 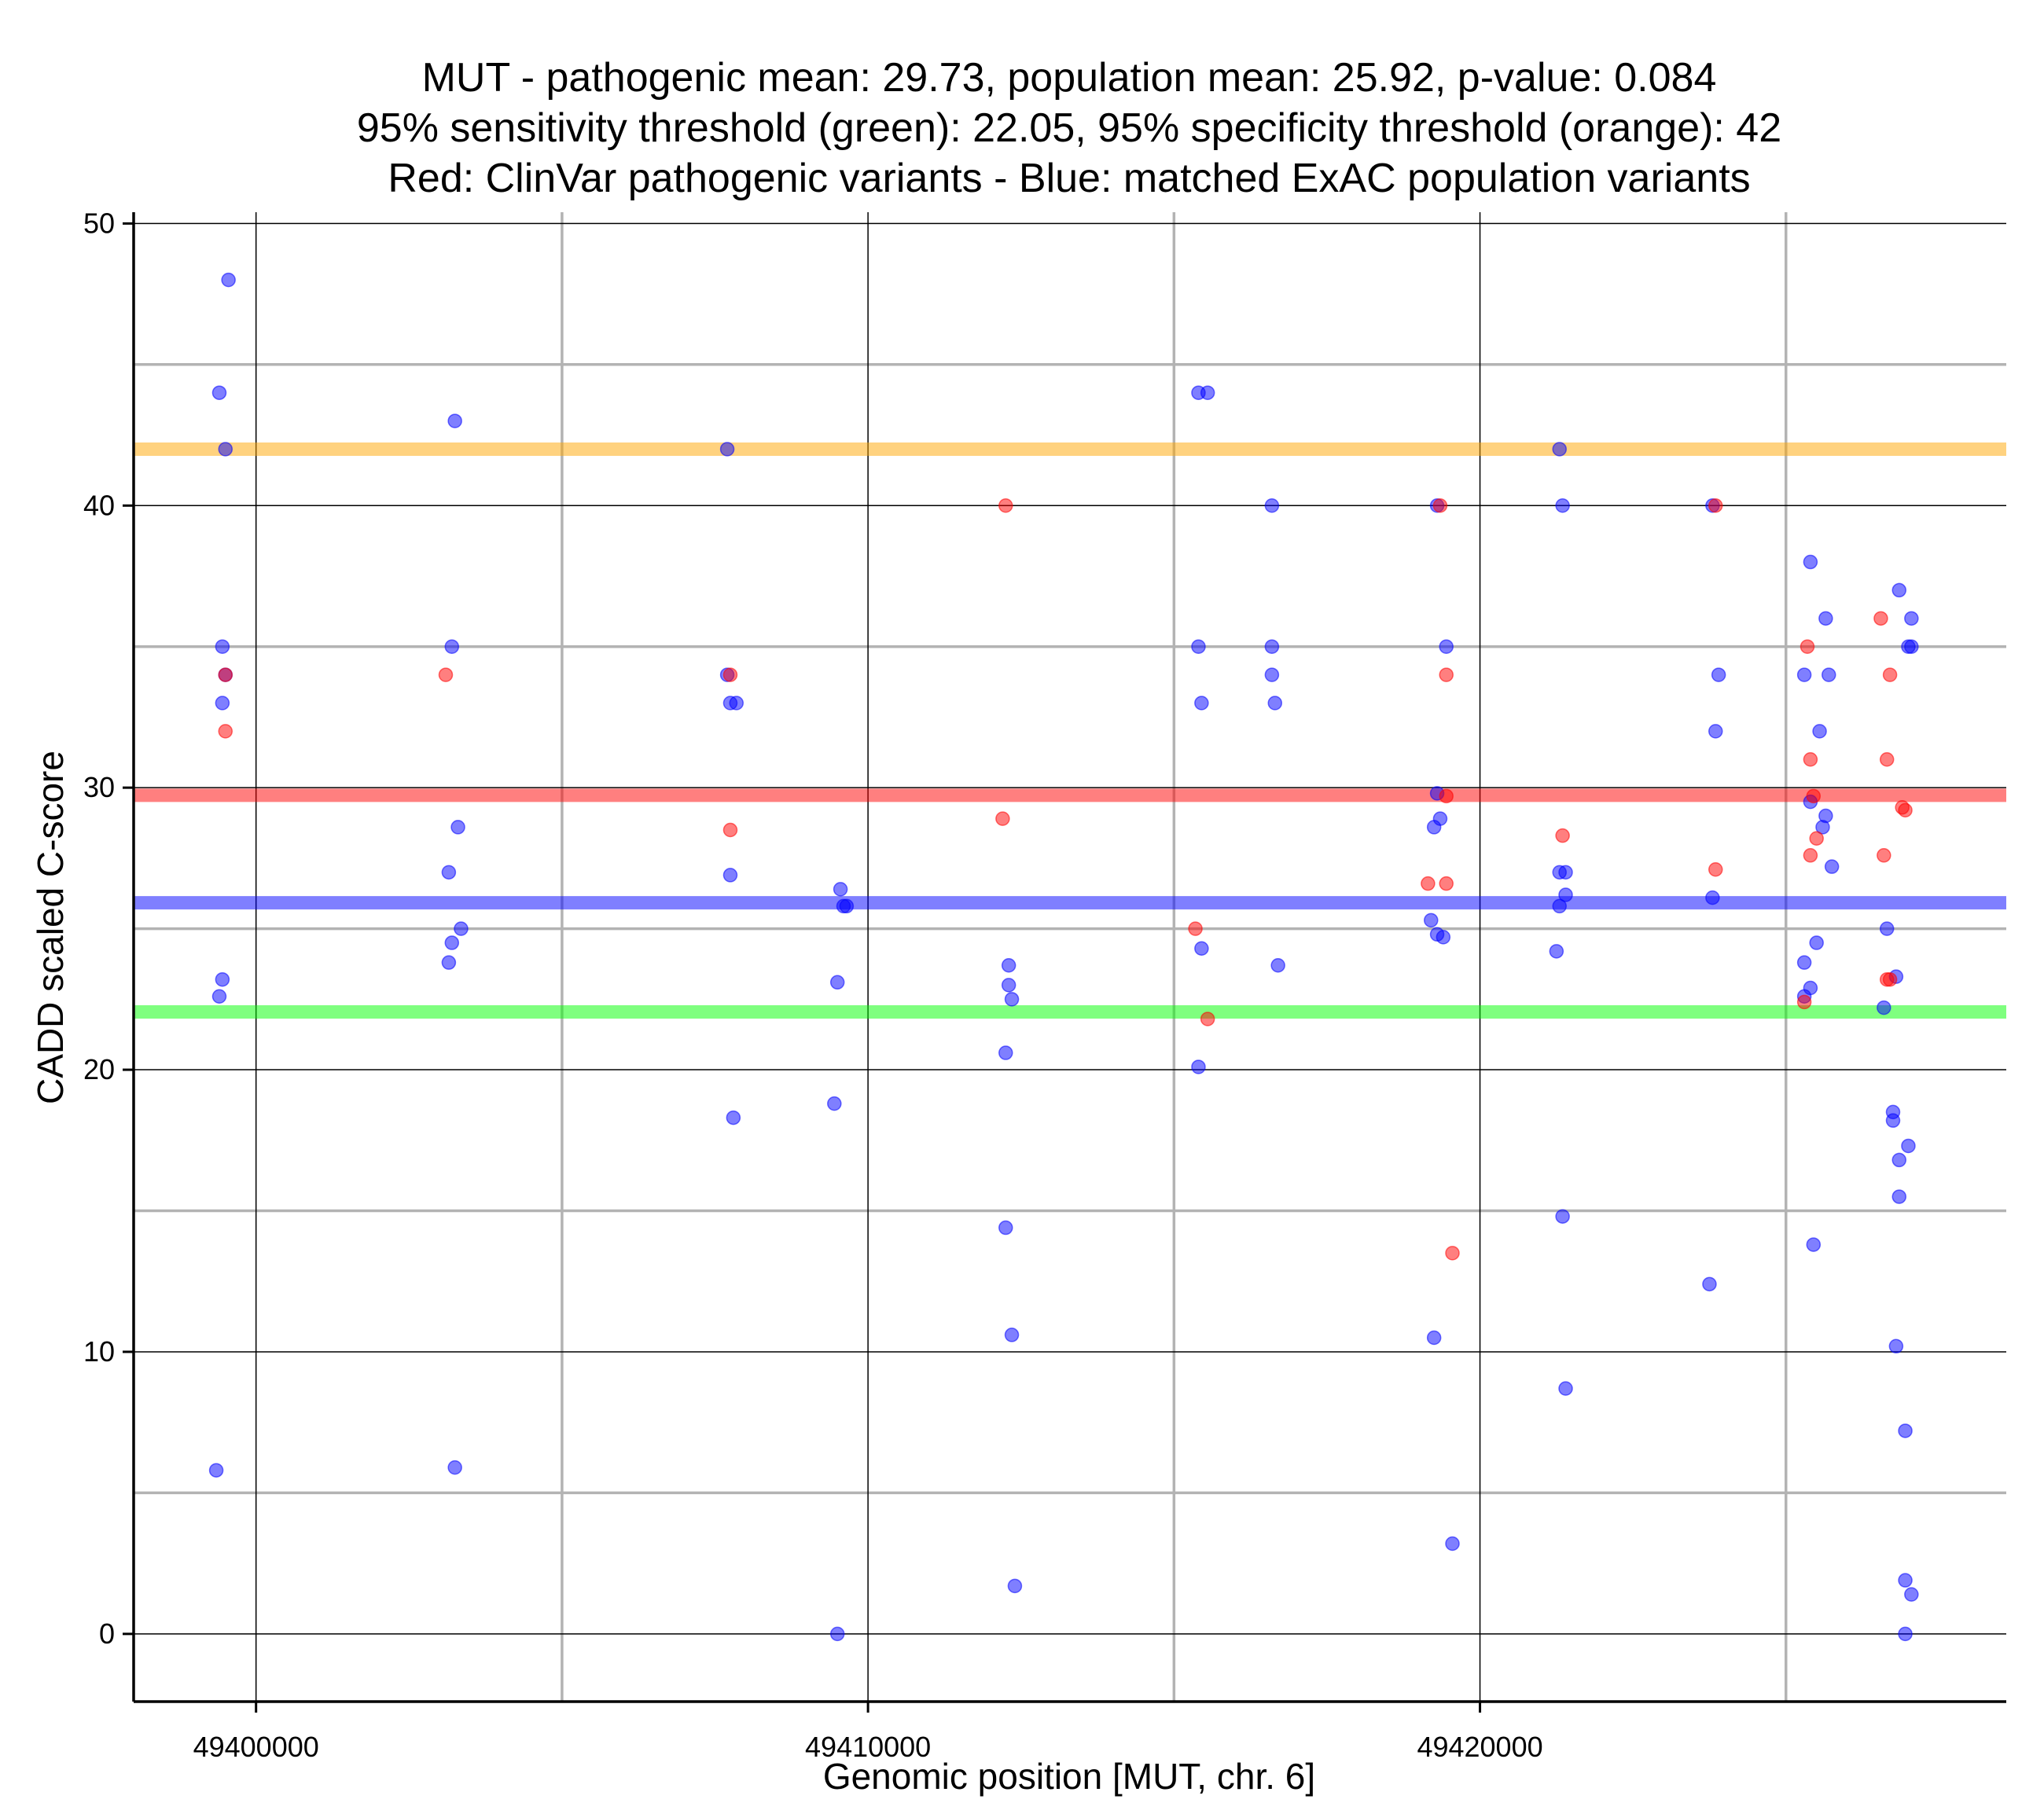 What do you see at coordinates (1480, 1747) in the screenshot?
I see `x-tick-label: 49420000` at bounding box center [1480, 1747].